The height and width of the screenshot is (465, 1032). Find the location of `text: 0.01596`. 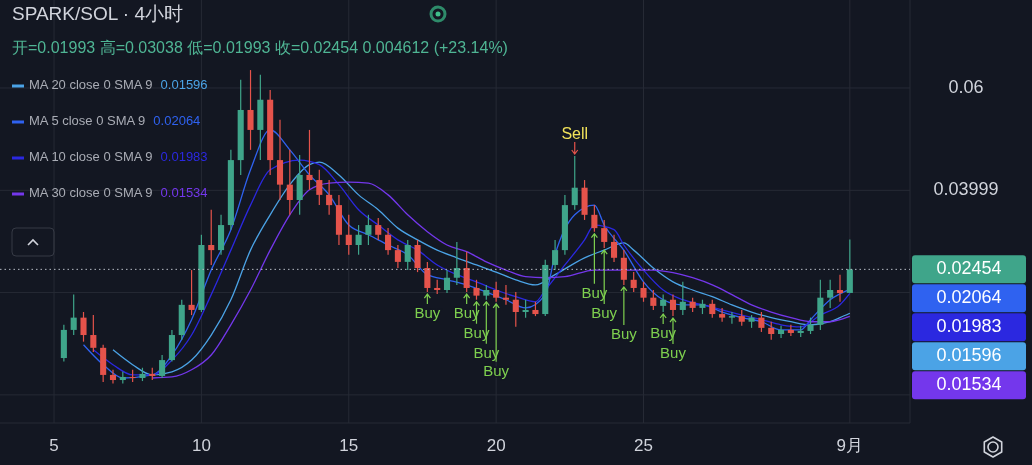

text: 0.01596 is located at coordinates (969, 355).